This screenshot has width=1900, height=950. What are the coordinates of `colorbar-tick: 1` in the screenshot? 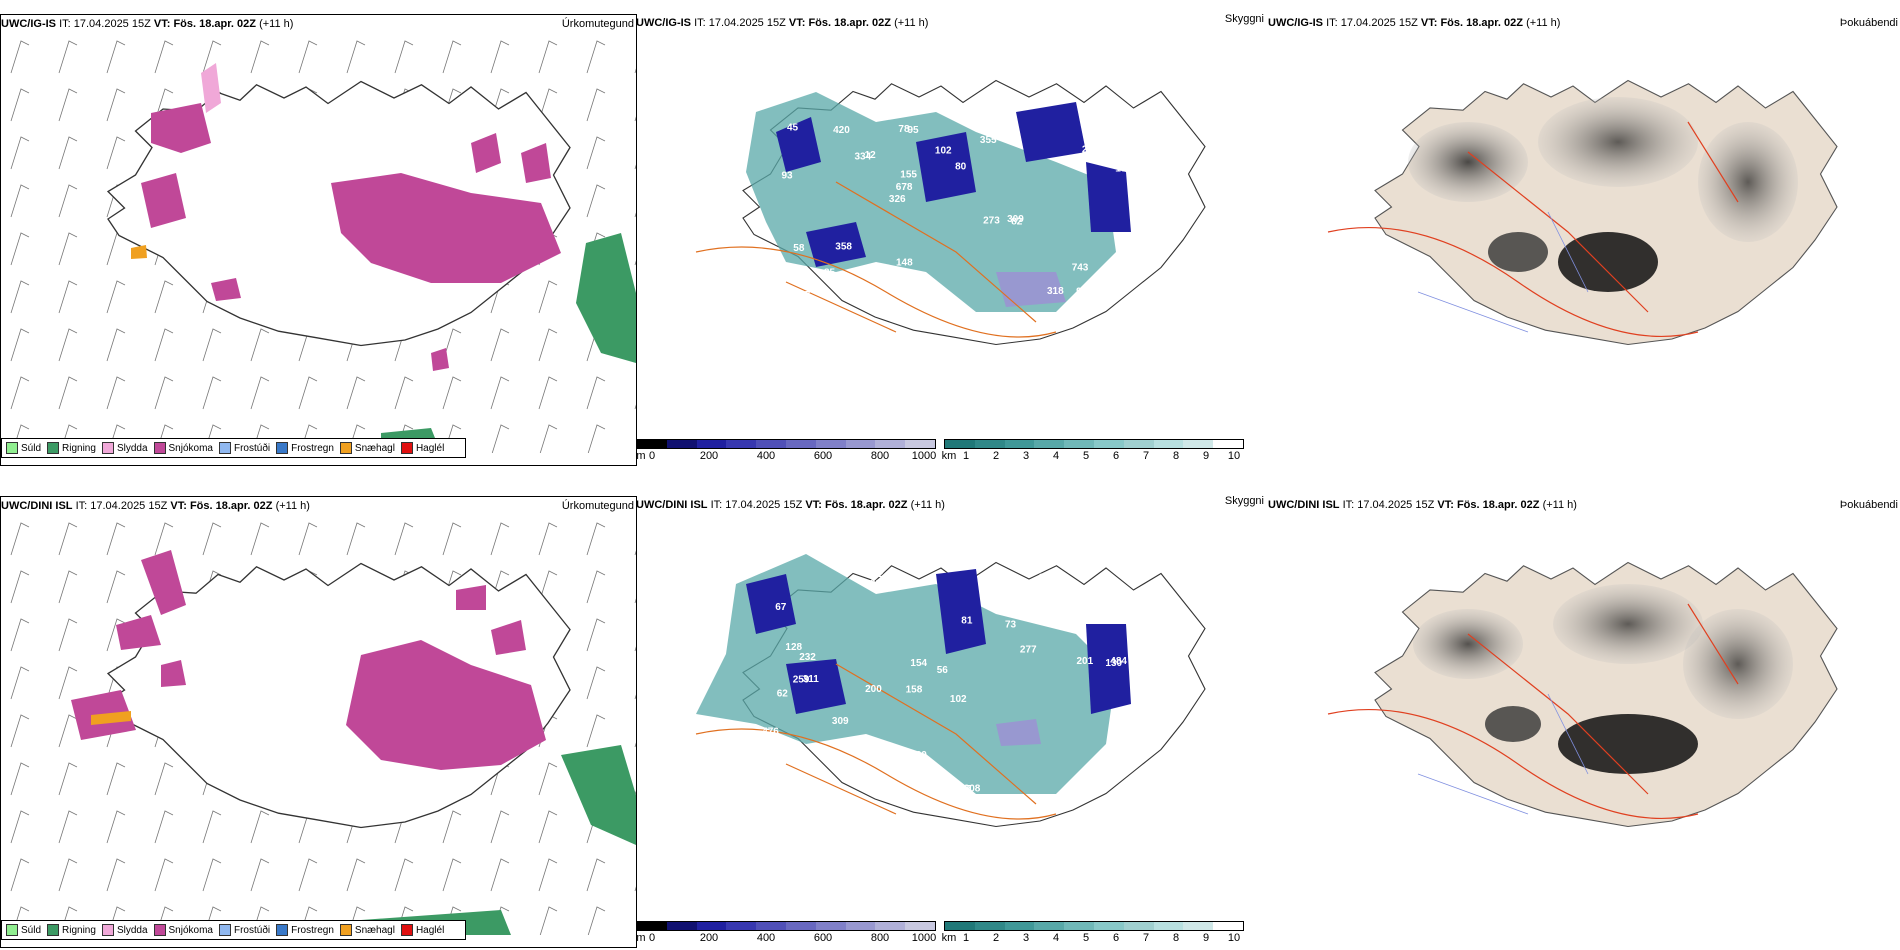 It's located at (966, 938).